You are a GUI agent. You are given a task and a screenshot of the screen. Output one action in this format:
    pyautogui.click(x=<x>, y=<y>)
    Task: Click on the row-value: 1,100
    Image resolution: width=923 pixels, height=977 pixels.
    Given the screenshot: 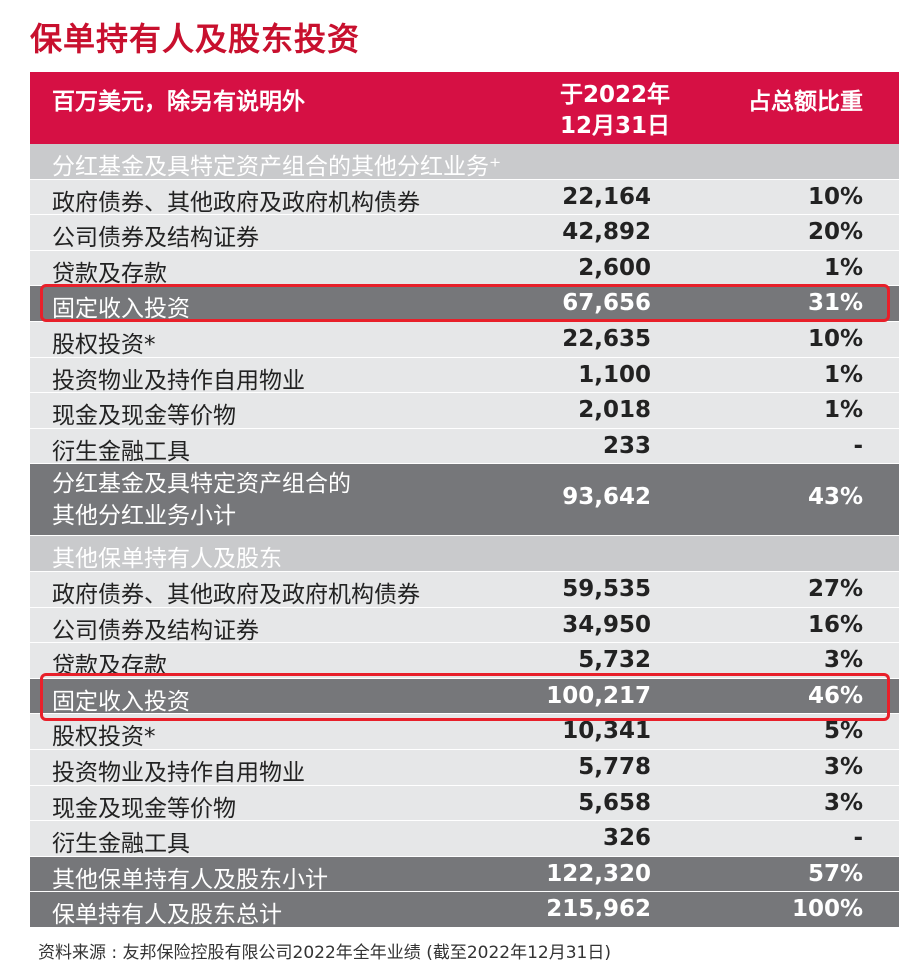 What is the action you would take?
    pyautogui.click(x=614, y=374)
    